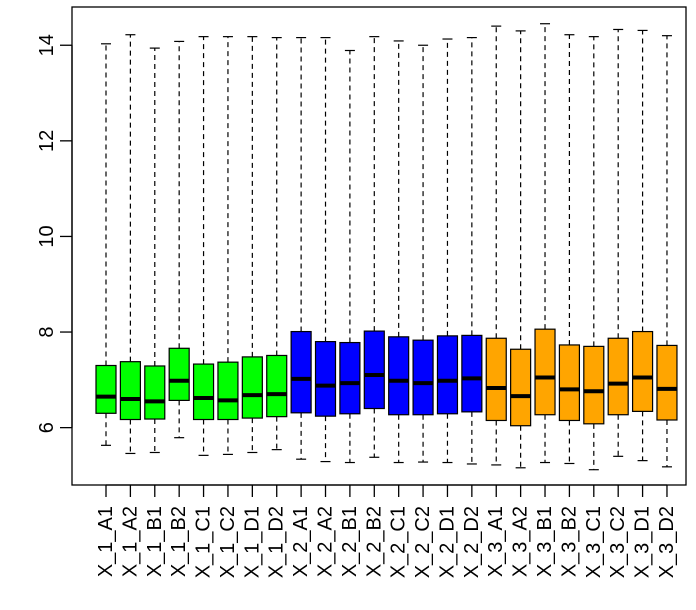 The height and width of the screenshot is (610, 696). I want to click on x-tick-label: X_1_A2, so click(130, 541).